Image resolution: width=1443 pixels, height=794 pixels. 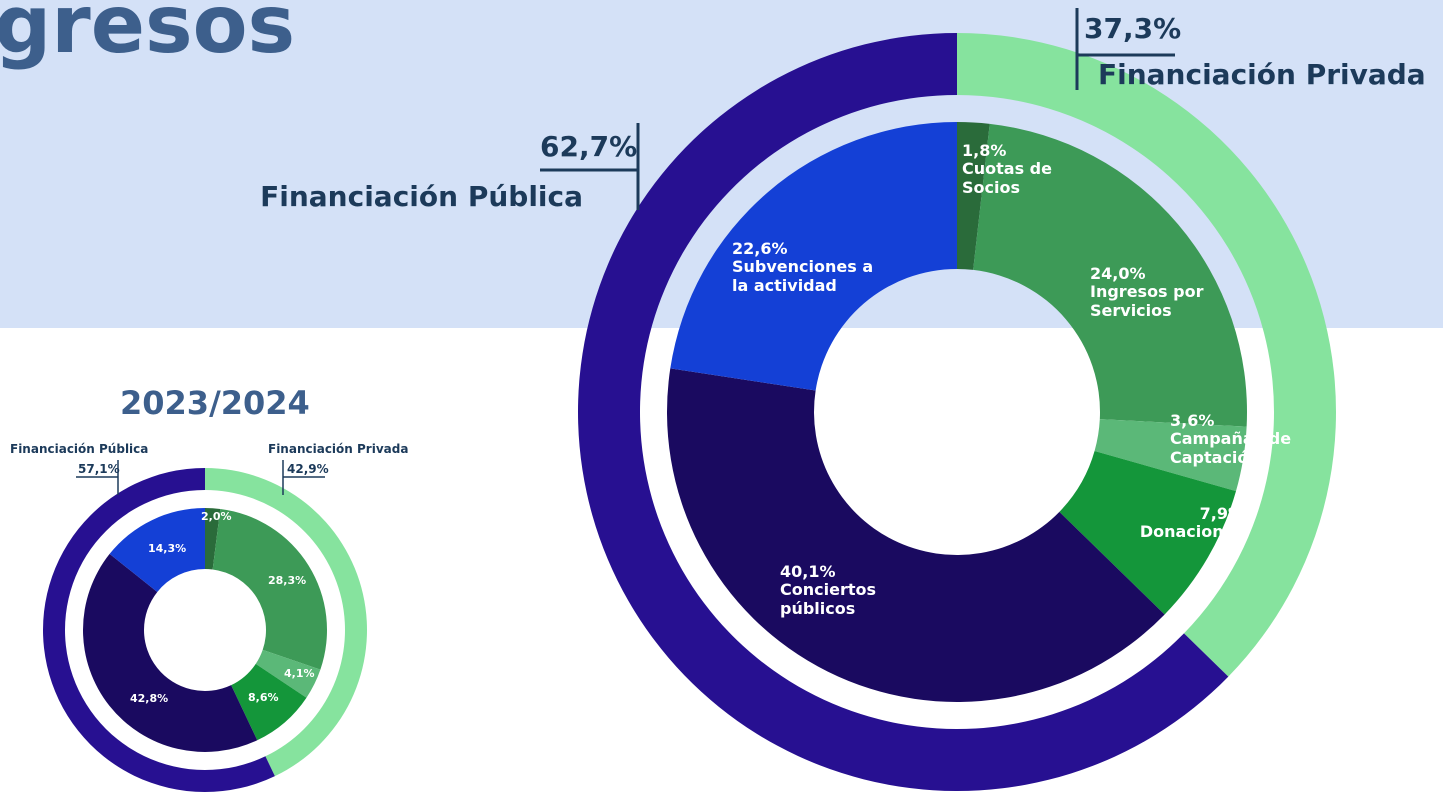 What do you see at coordinates (1192, 420) in the screenshot?
I see `segment-value: 3,6%` at bounding box center [1192, 420].